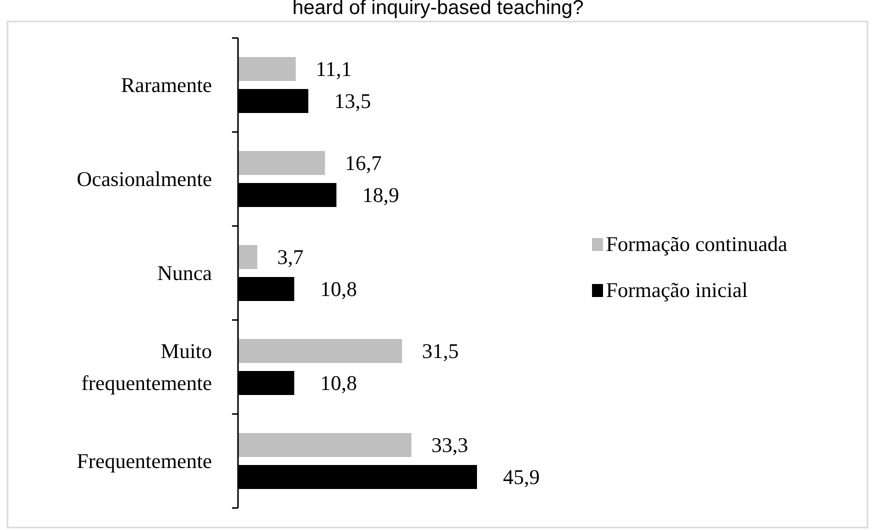 The width and height of the screenshot is (876, 530). I want to click on data-label: 33,3, so click(449, 445).